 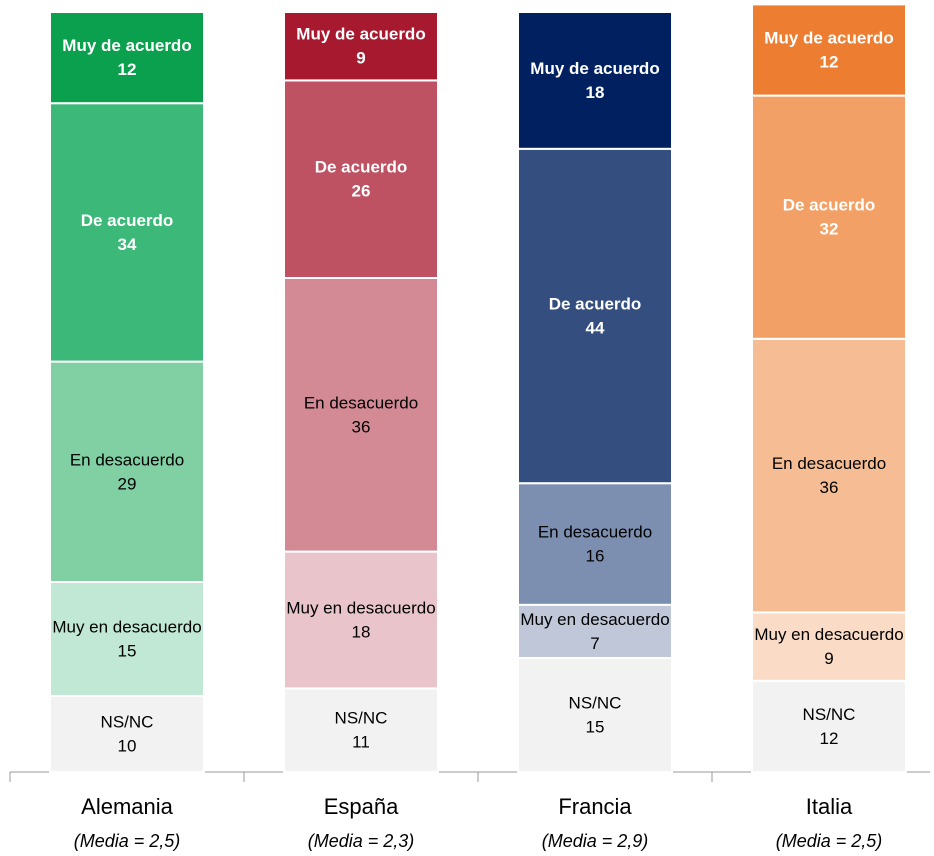 What do you see at coordinates (595, 327) in the screenshot?
I see `segment-value: 44` at bounding box center [595, 327].